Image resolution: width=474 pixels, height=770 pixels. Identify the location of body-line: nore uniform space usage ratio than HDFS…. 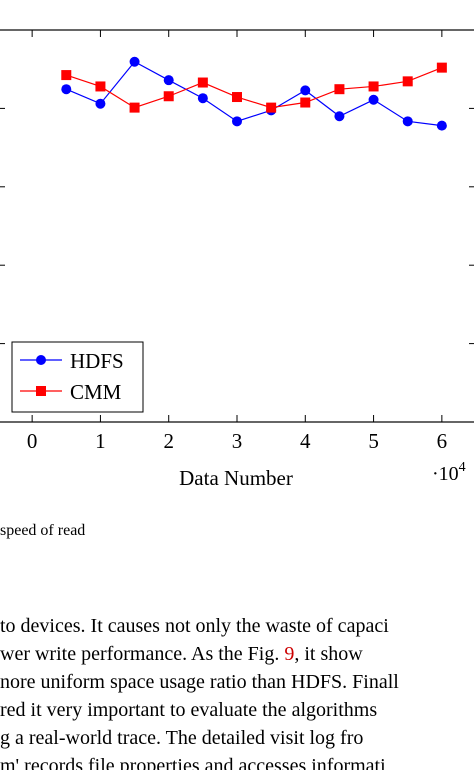
(199, 682).